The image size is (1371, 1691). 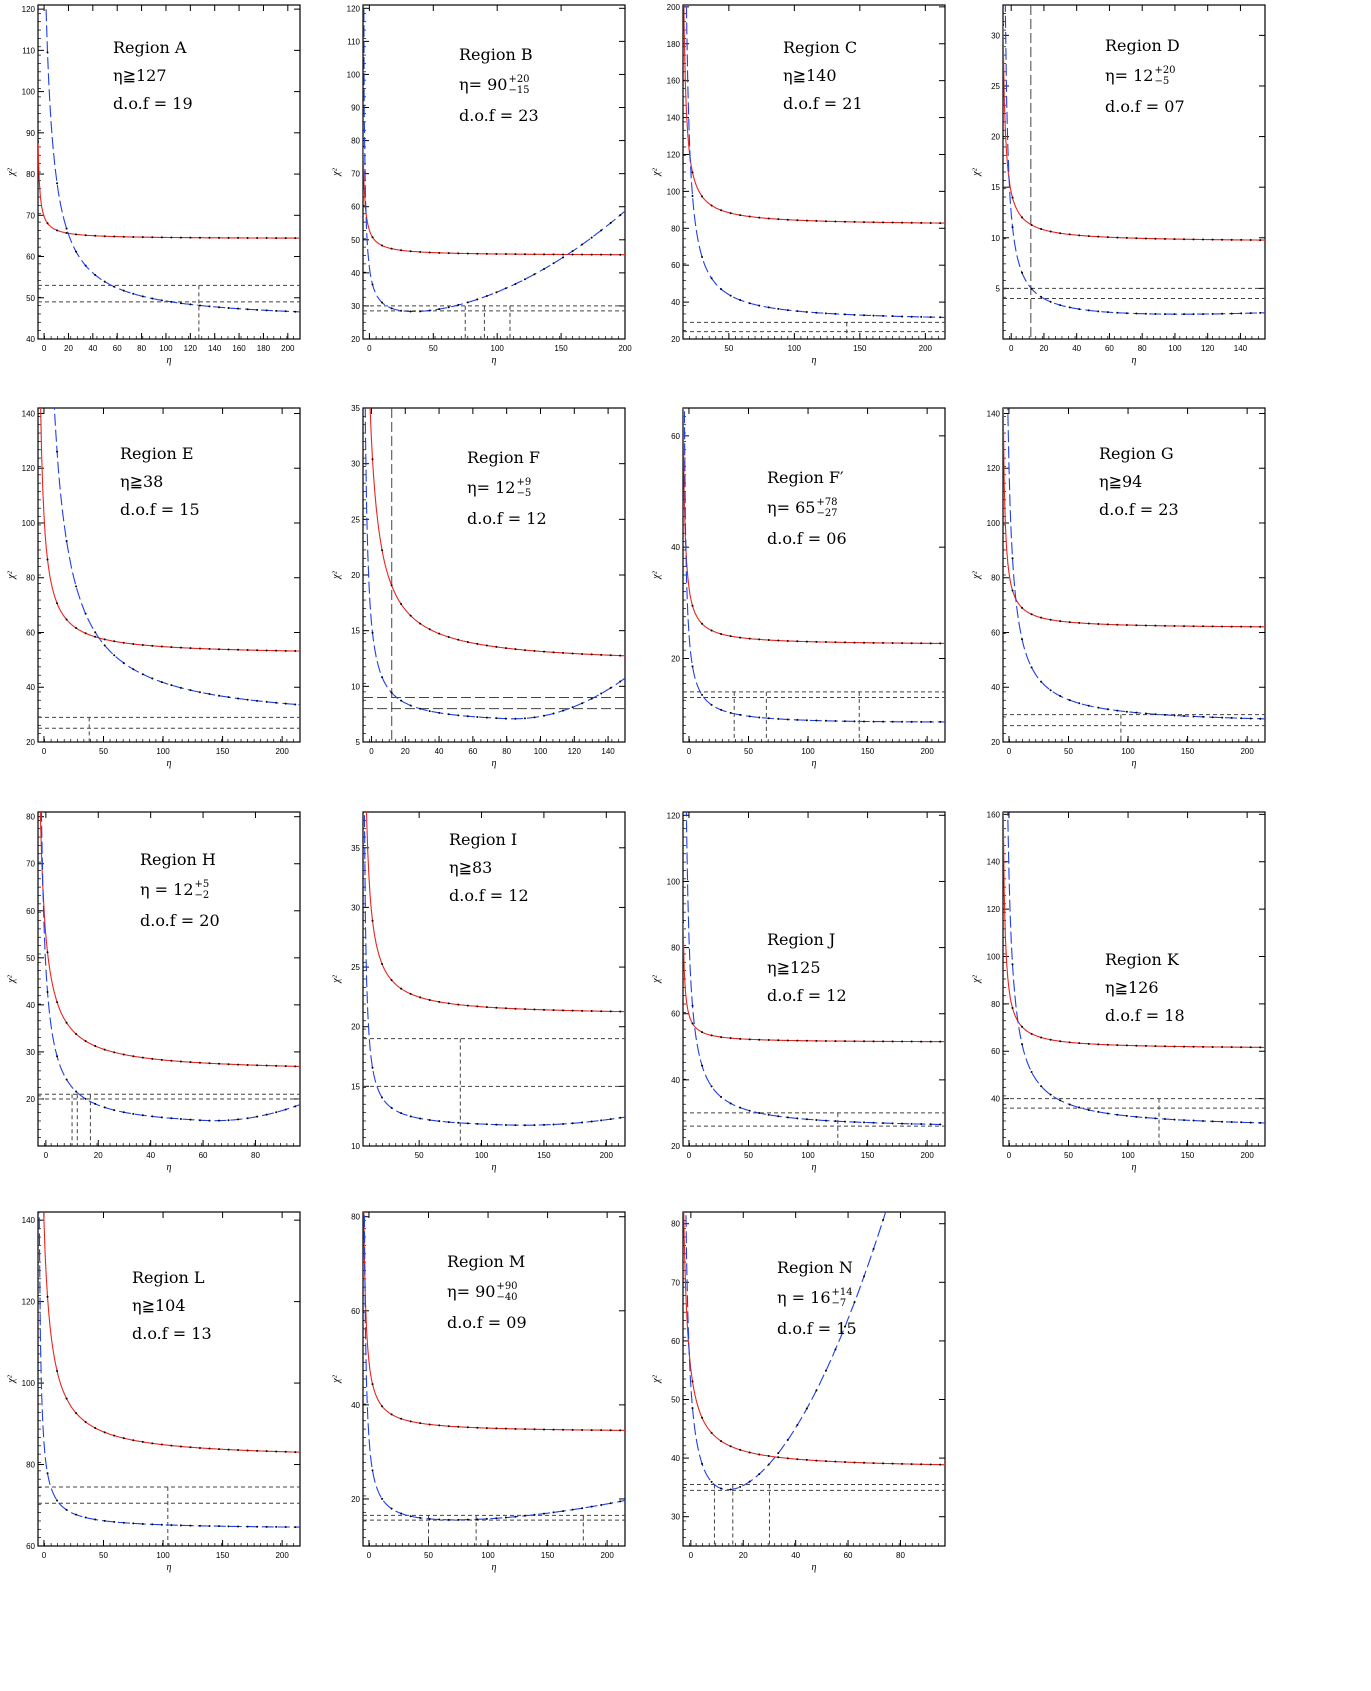 What do you see at coordinates (995, 1004) in the screenshot?
I see `y-tick-label: 80` at bounding box center [995, 1004].